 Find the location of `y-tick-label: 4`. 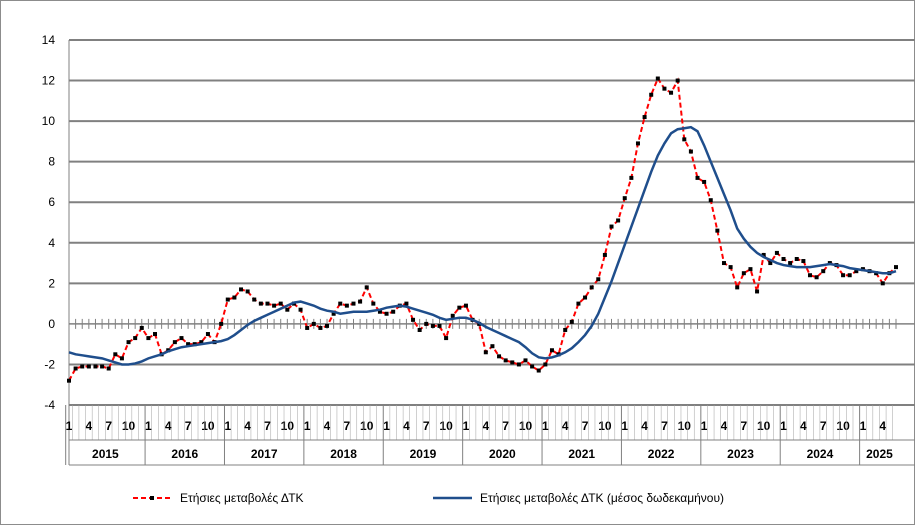

y-tick-label: 4 is located at coordinates (51, 243).